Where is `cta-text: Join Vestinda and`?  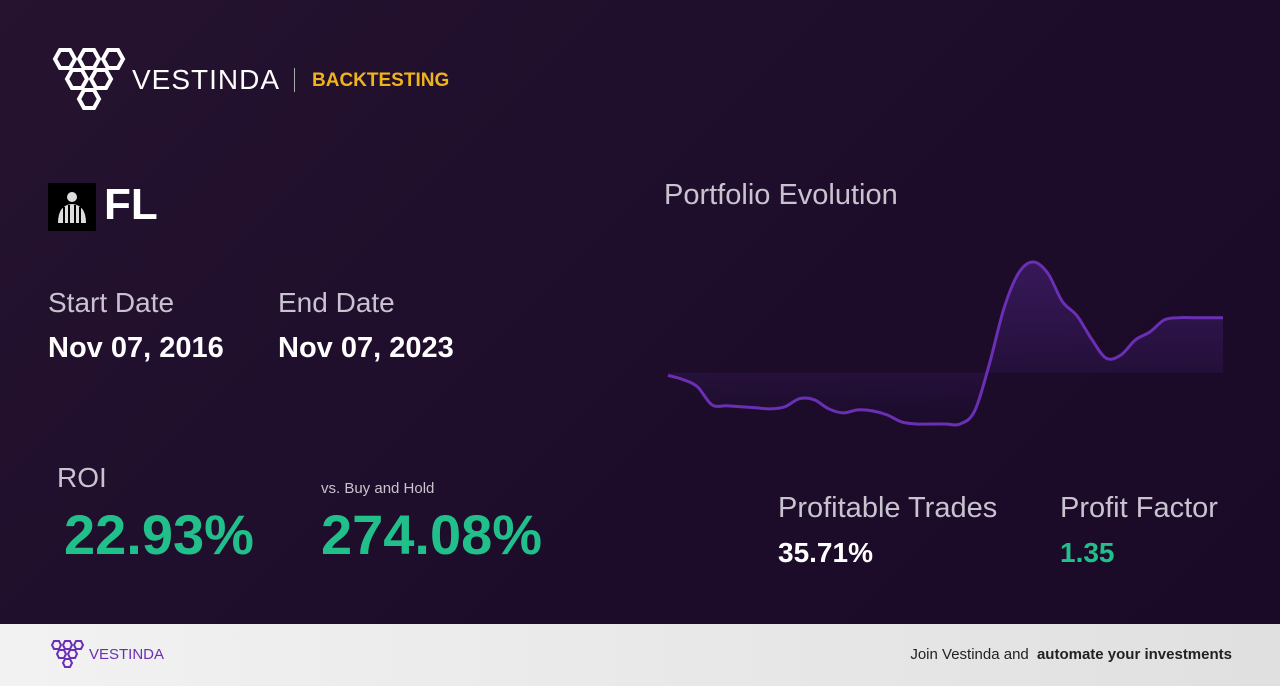
cta-text: Join Vestinda and is located at coordinates (969, 654).